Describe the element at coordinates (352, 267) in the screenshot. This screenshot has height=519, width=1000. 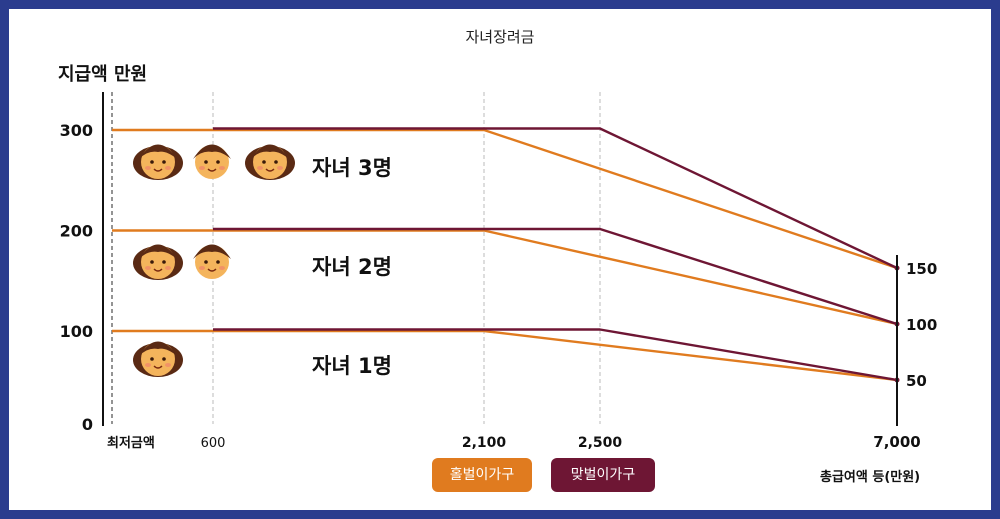
I see `group-label: 자녀 2명` at that location.